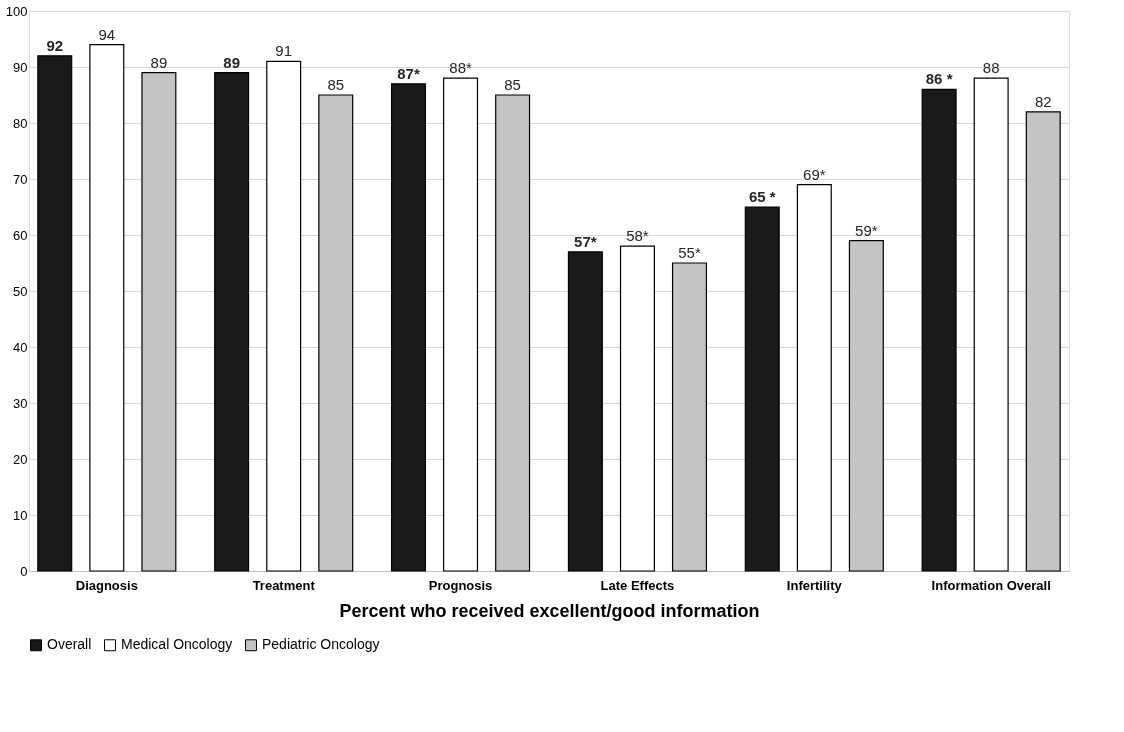 The width and height of the screenshot is (1124, 732). What do you see at coordinates (408, 73) in the screenshot?
I see `data-label: 87*` at bounding box center [408, 73].